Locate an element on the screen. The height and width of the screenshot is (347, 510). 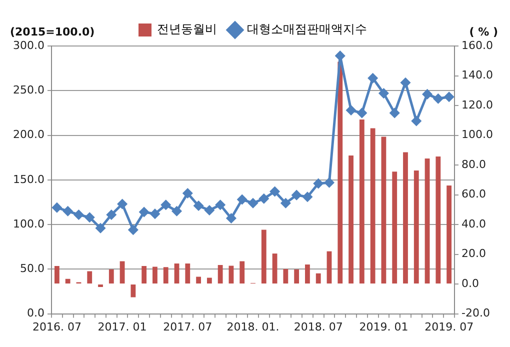
y-tick-label: 150.0 is located at coordinates (28, 179).